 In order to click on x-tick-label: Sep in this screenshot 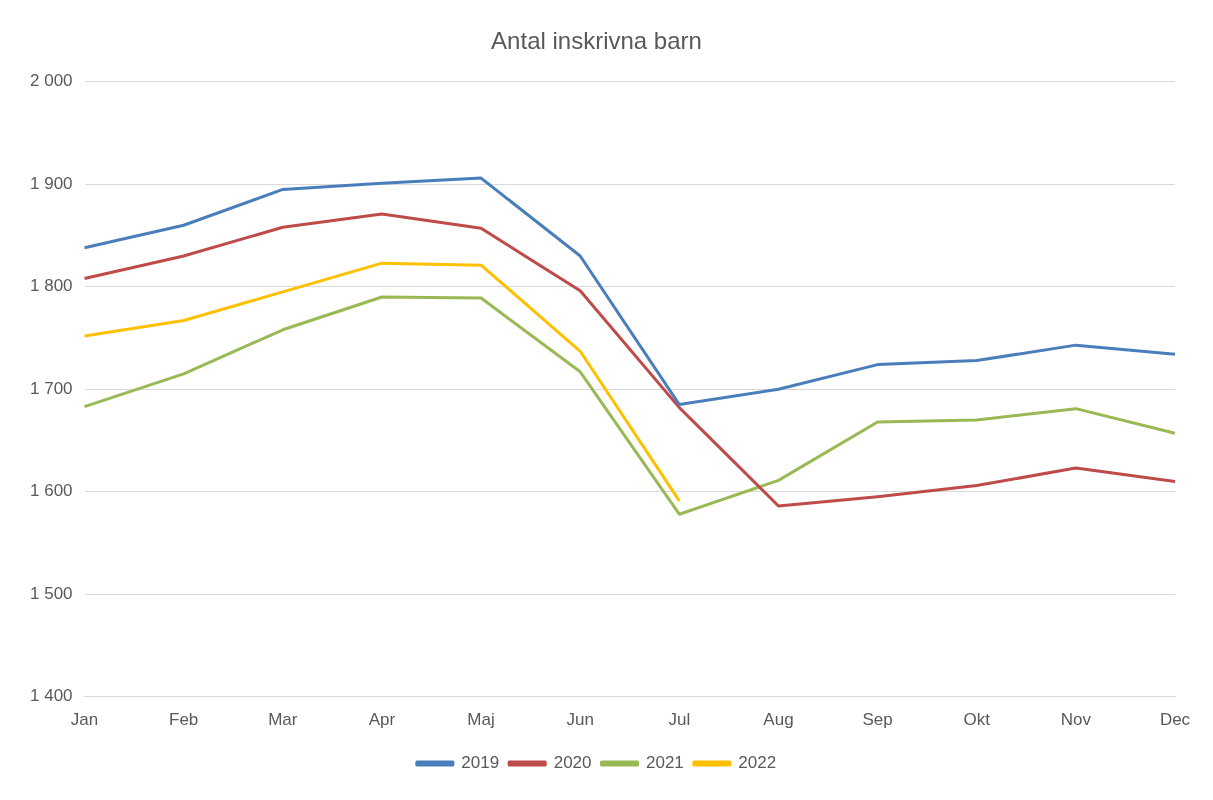, I will do `click(877, 720)`.